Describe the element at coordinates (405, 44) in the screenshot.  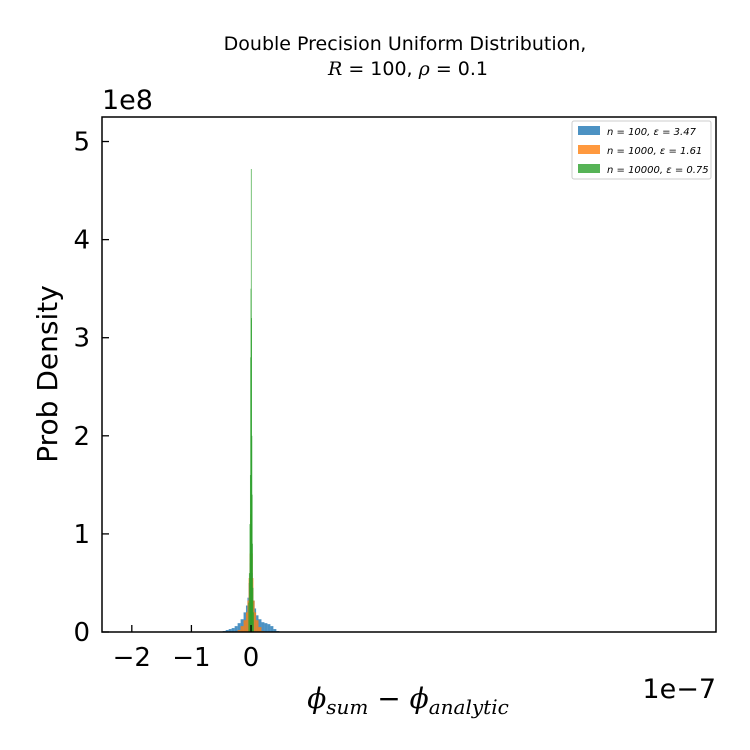
I see `chart-title-line1: Double Precision Uniform Distribution,` at that location.